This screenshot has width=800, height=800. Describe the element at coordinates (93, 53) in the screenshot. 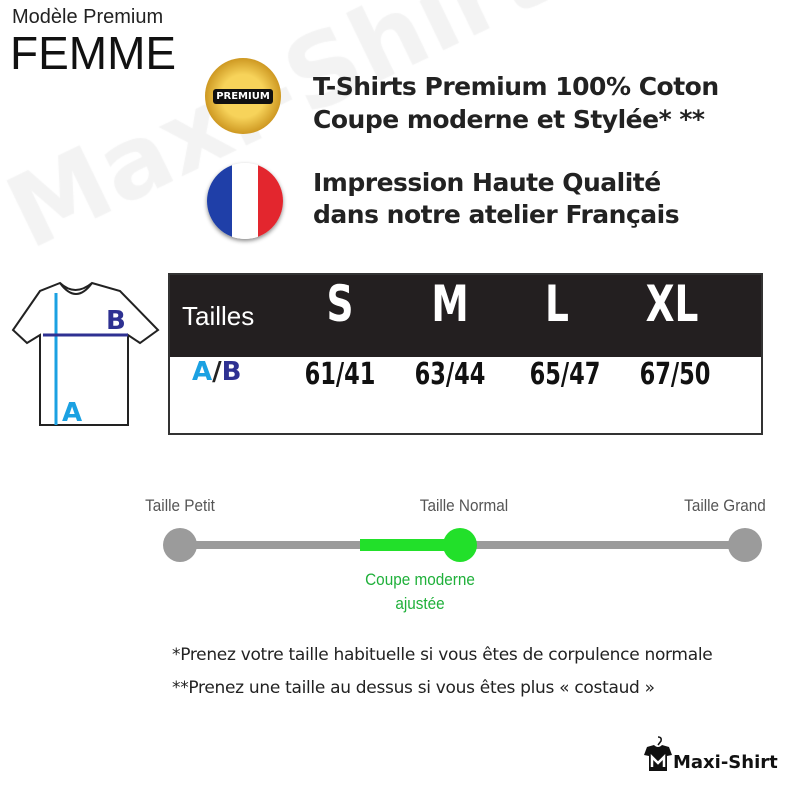

I see `gender-title: FEMME` at that location.